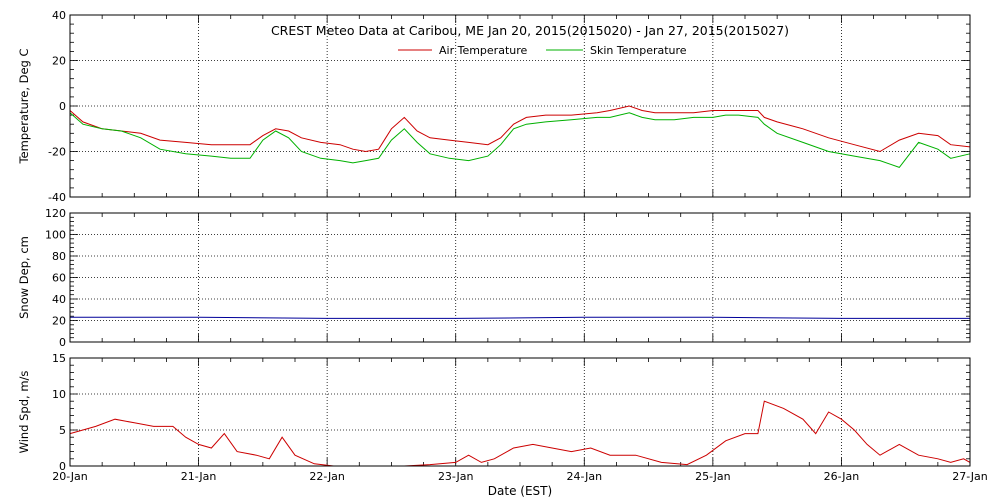  What do you see at coordinates (713, 476) in the screenshot?
I see `x-tick-label: 25-Jan` at bounding box center [713, 476].